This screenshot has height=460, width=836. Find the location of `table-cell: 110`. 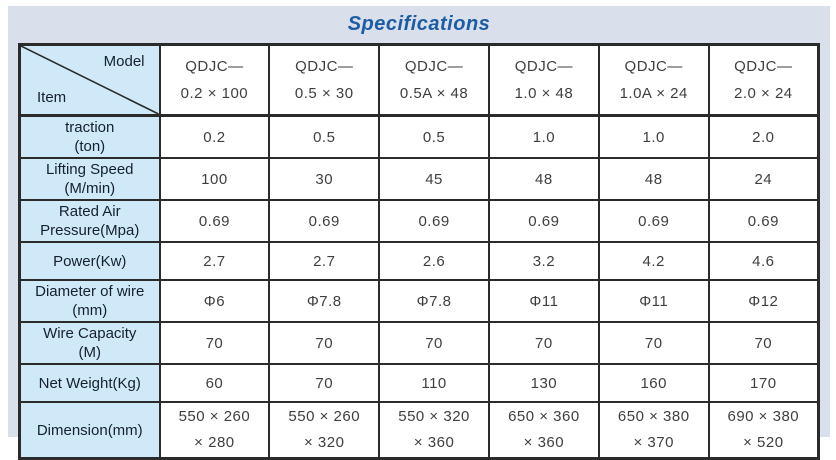

table-cell: 110 is located at coordinates (434, 383).